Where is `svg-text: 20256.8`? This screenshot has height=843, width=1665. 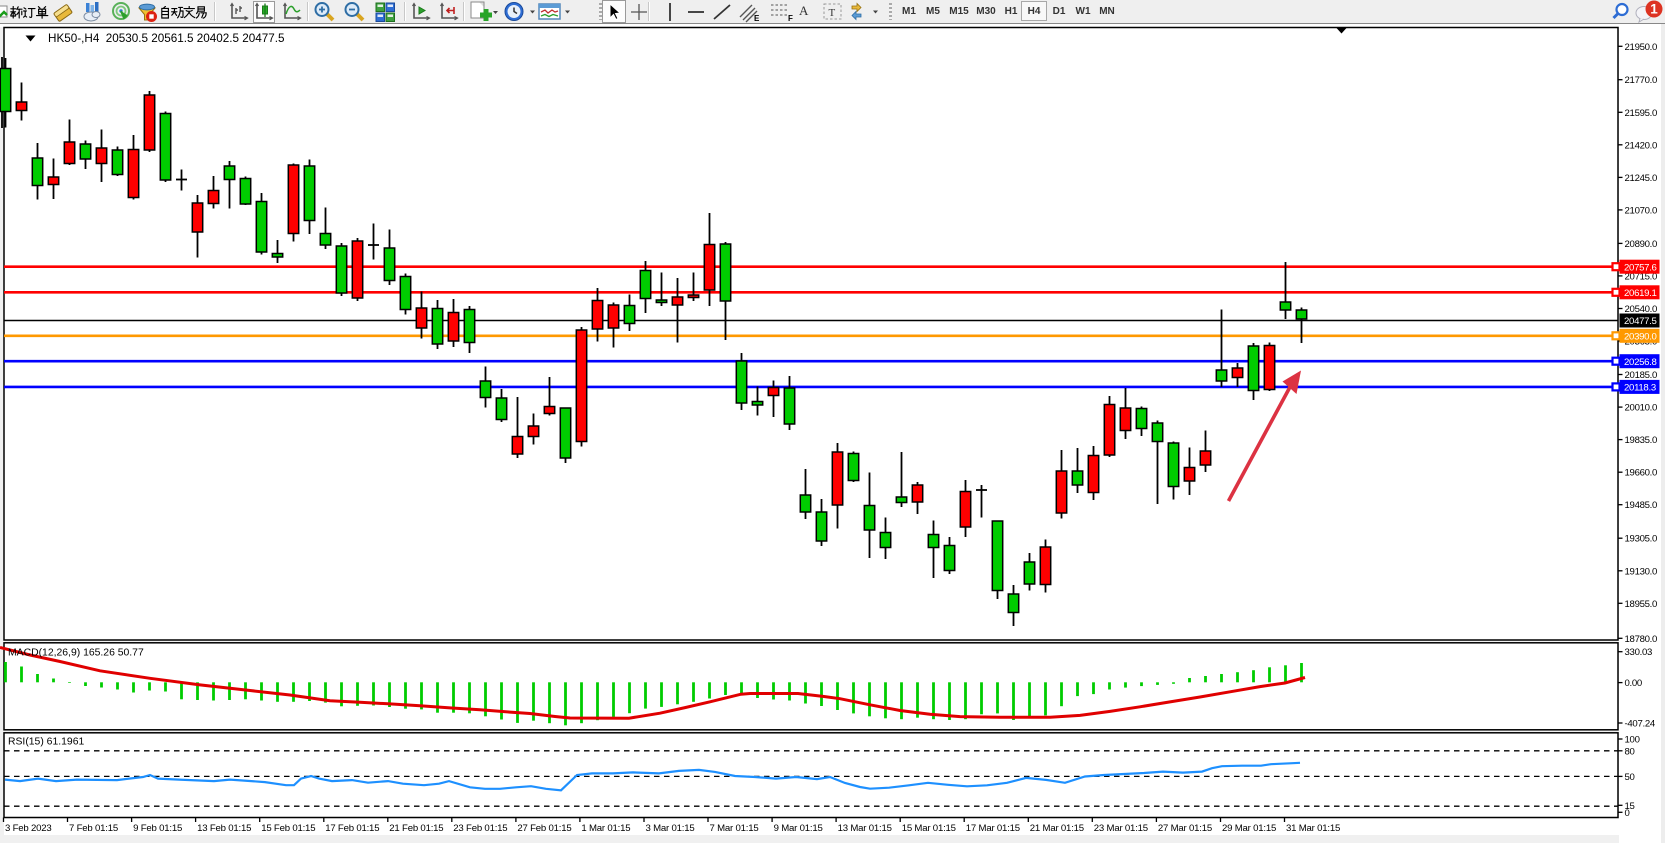
svg-text: 20256.8 is located at coordinates (1640, 362).